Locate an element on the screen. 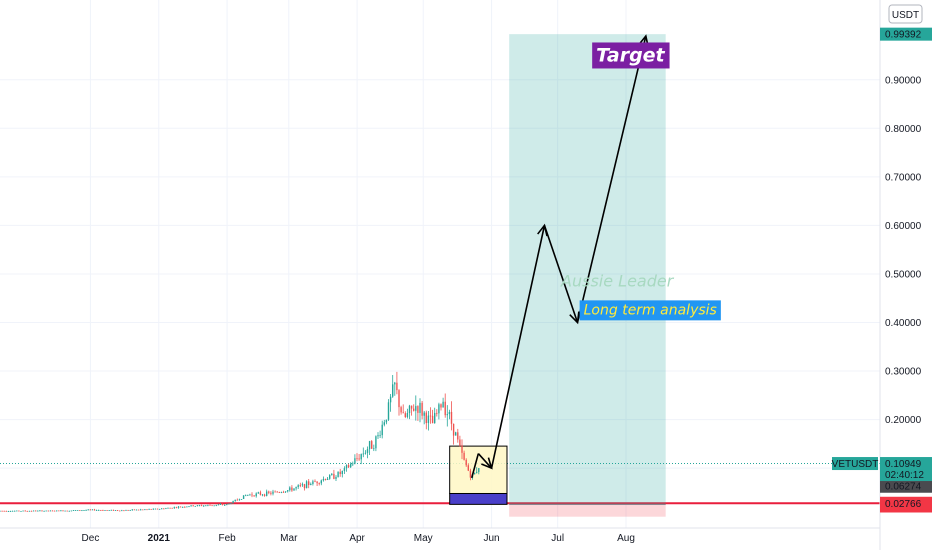 Image resolution: width=932 pixels, height=550 pixels. demand-zone is located at coordinates (478, 498).